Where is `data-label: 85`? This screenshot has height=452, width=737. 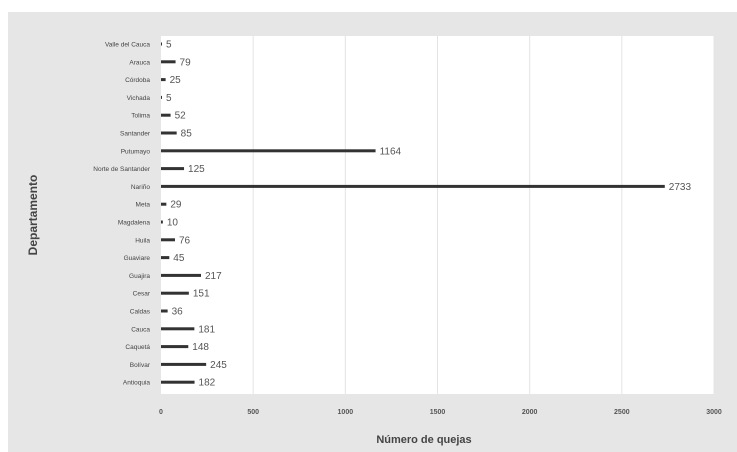 data-label: 85 is located at coordinates (187, 134).